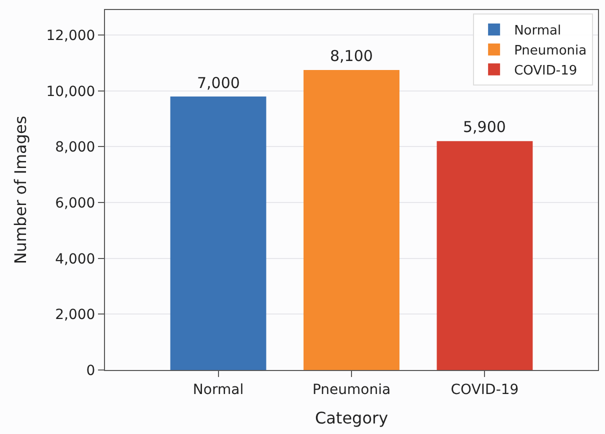 The image size is (605, 434). What do you see at coordinates (351, 56) in the screenshot?
I see `annotation: 8,100` at bounding box center [351, 56].